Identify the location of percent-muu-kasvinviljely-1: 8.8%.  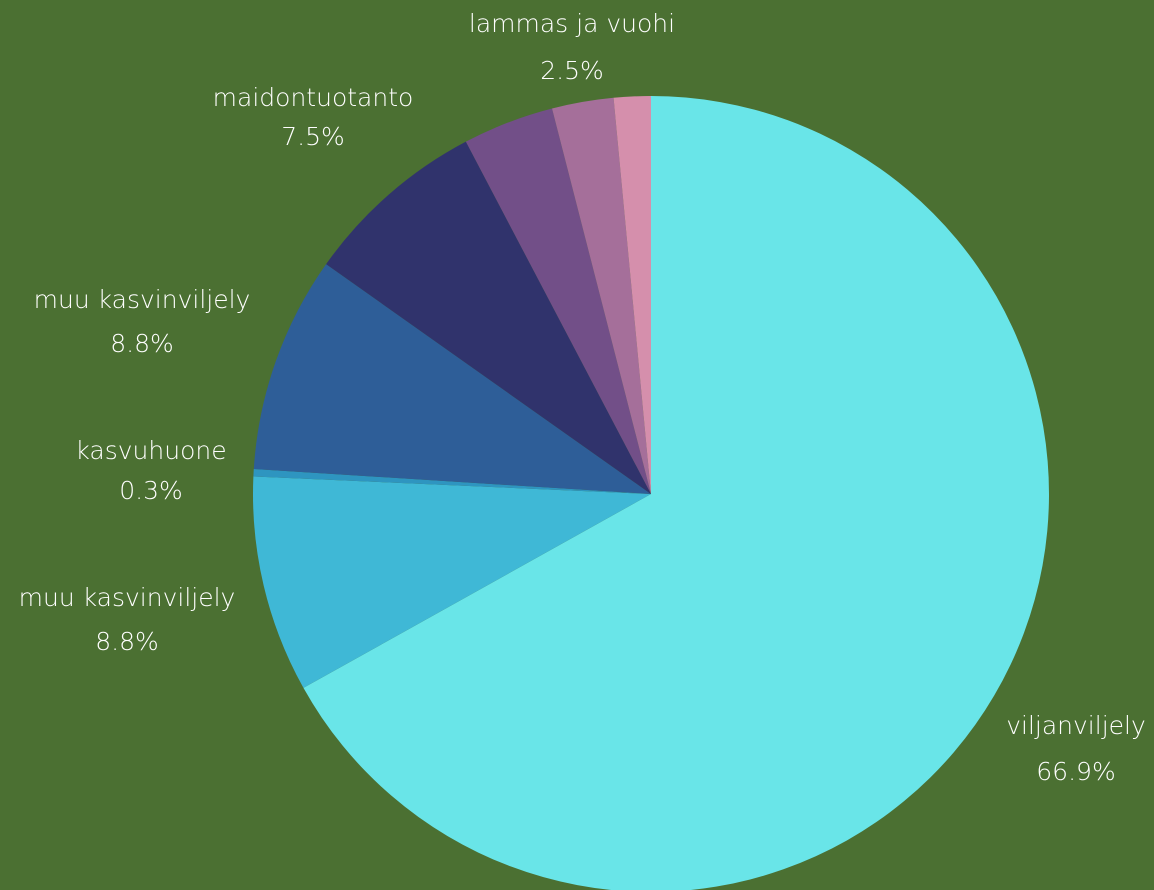
(127, 641).